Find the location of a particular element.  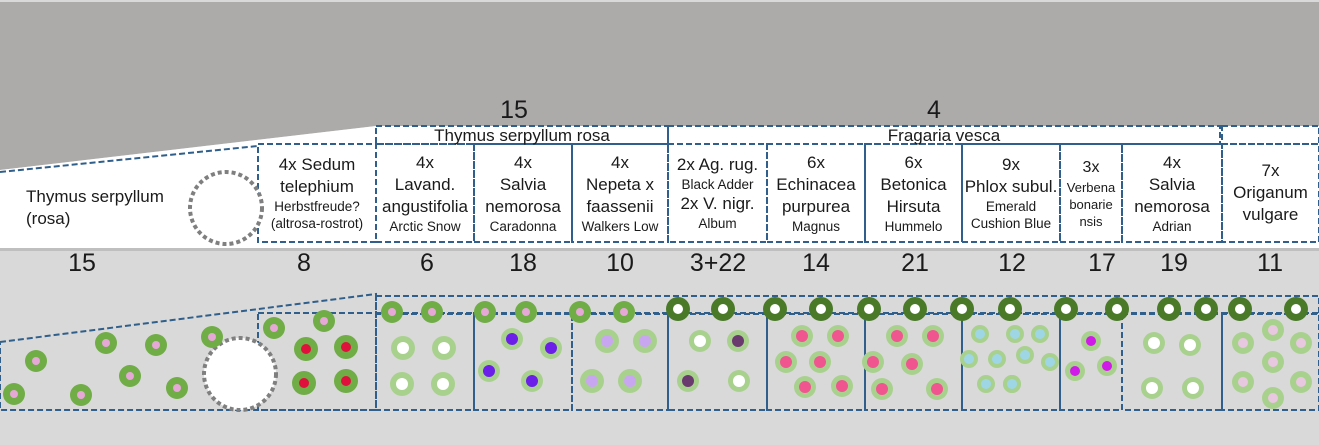

top-number: 4 is located at coordinates (934, 110).